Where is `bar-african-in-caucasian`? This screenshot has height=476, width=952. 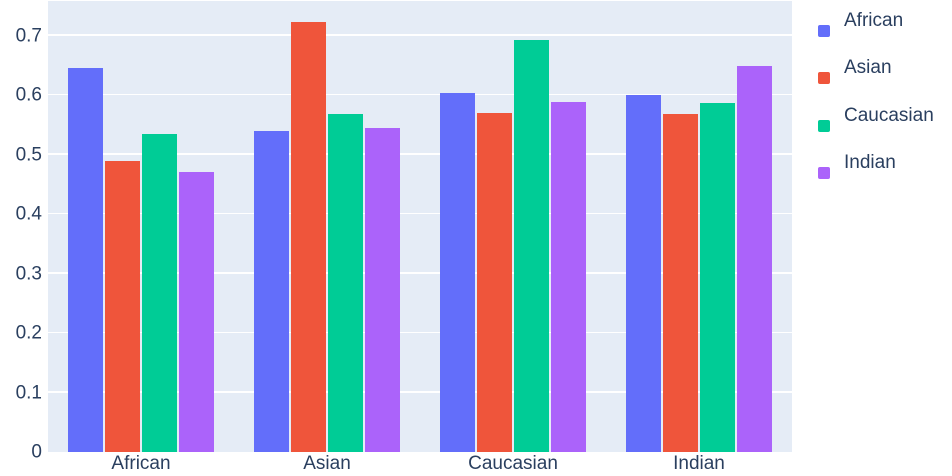
bar-african-in-caucasian is located at coordinates (457, 272).